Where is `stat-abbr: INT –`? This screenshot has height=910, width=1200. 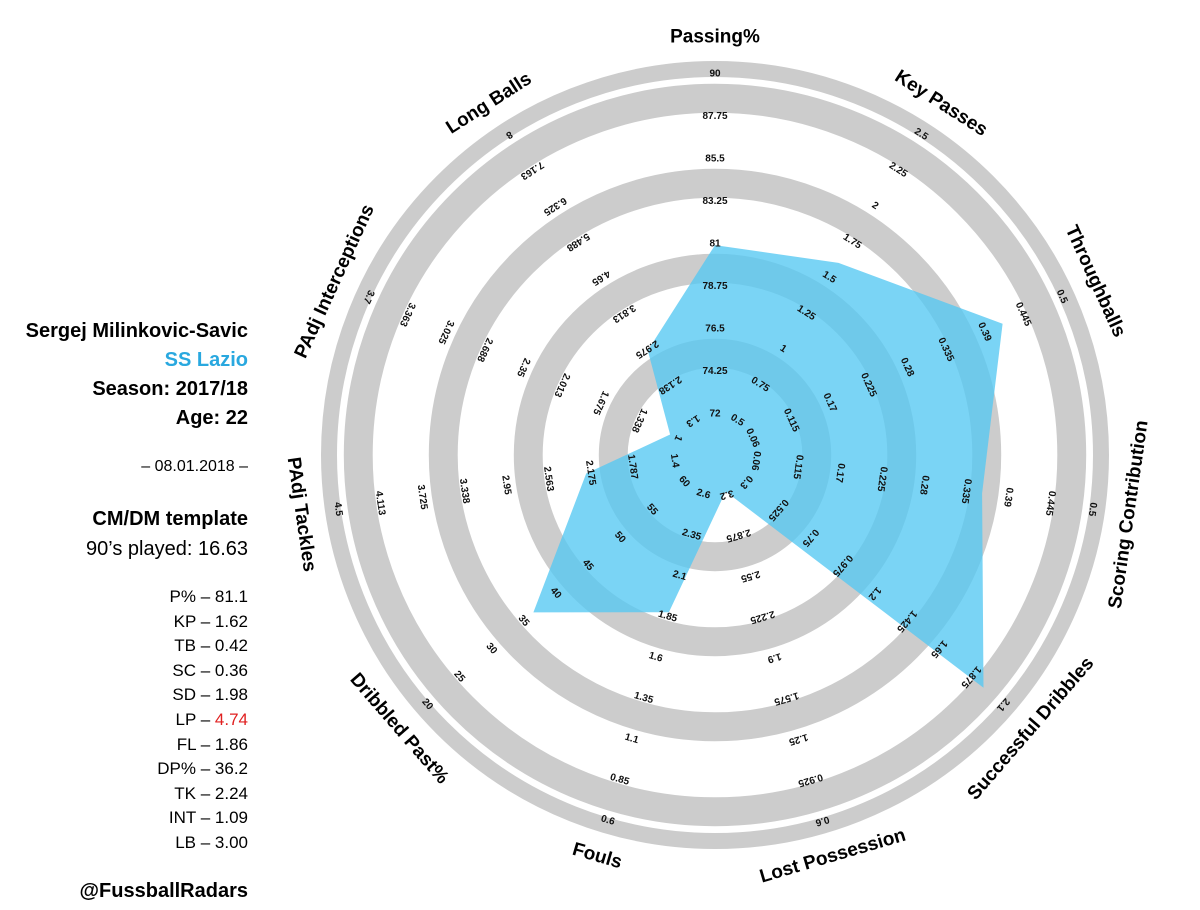
stat-abbr: INT – is located at coordinates (191, 818).